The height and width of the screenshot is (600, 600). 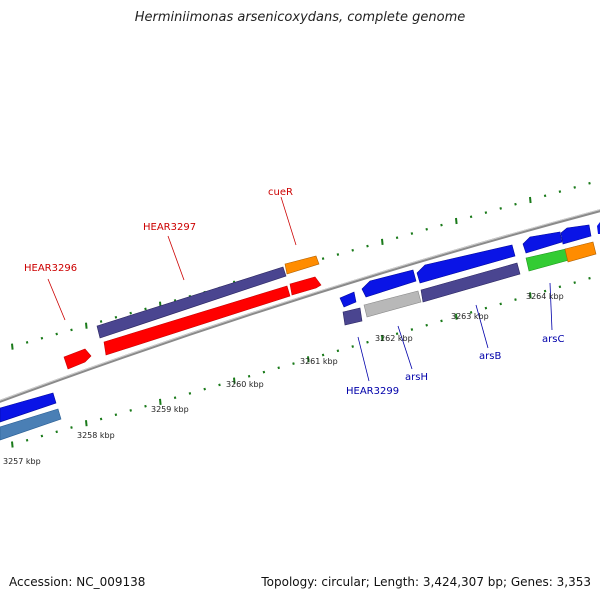 What do you see at coordinates (352, 316) in the screenshot?
I see `gene-arrow-hear3299` at bounding box center [352, 316].